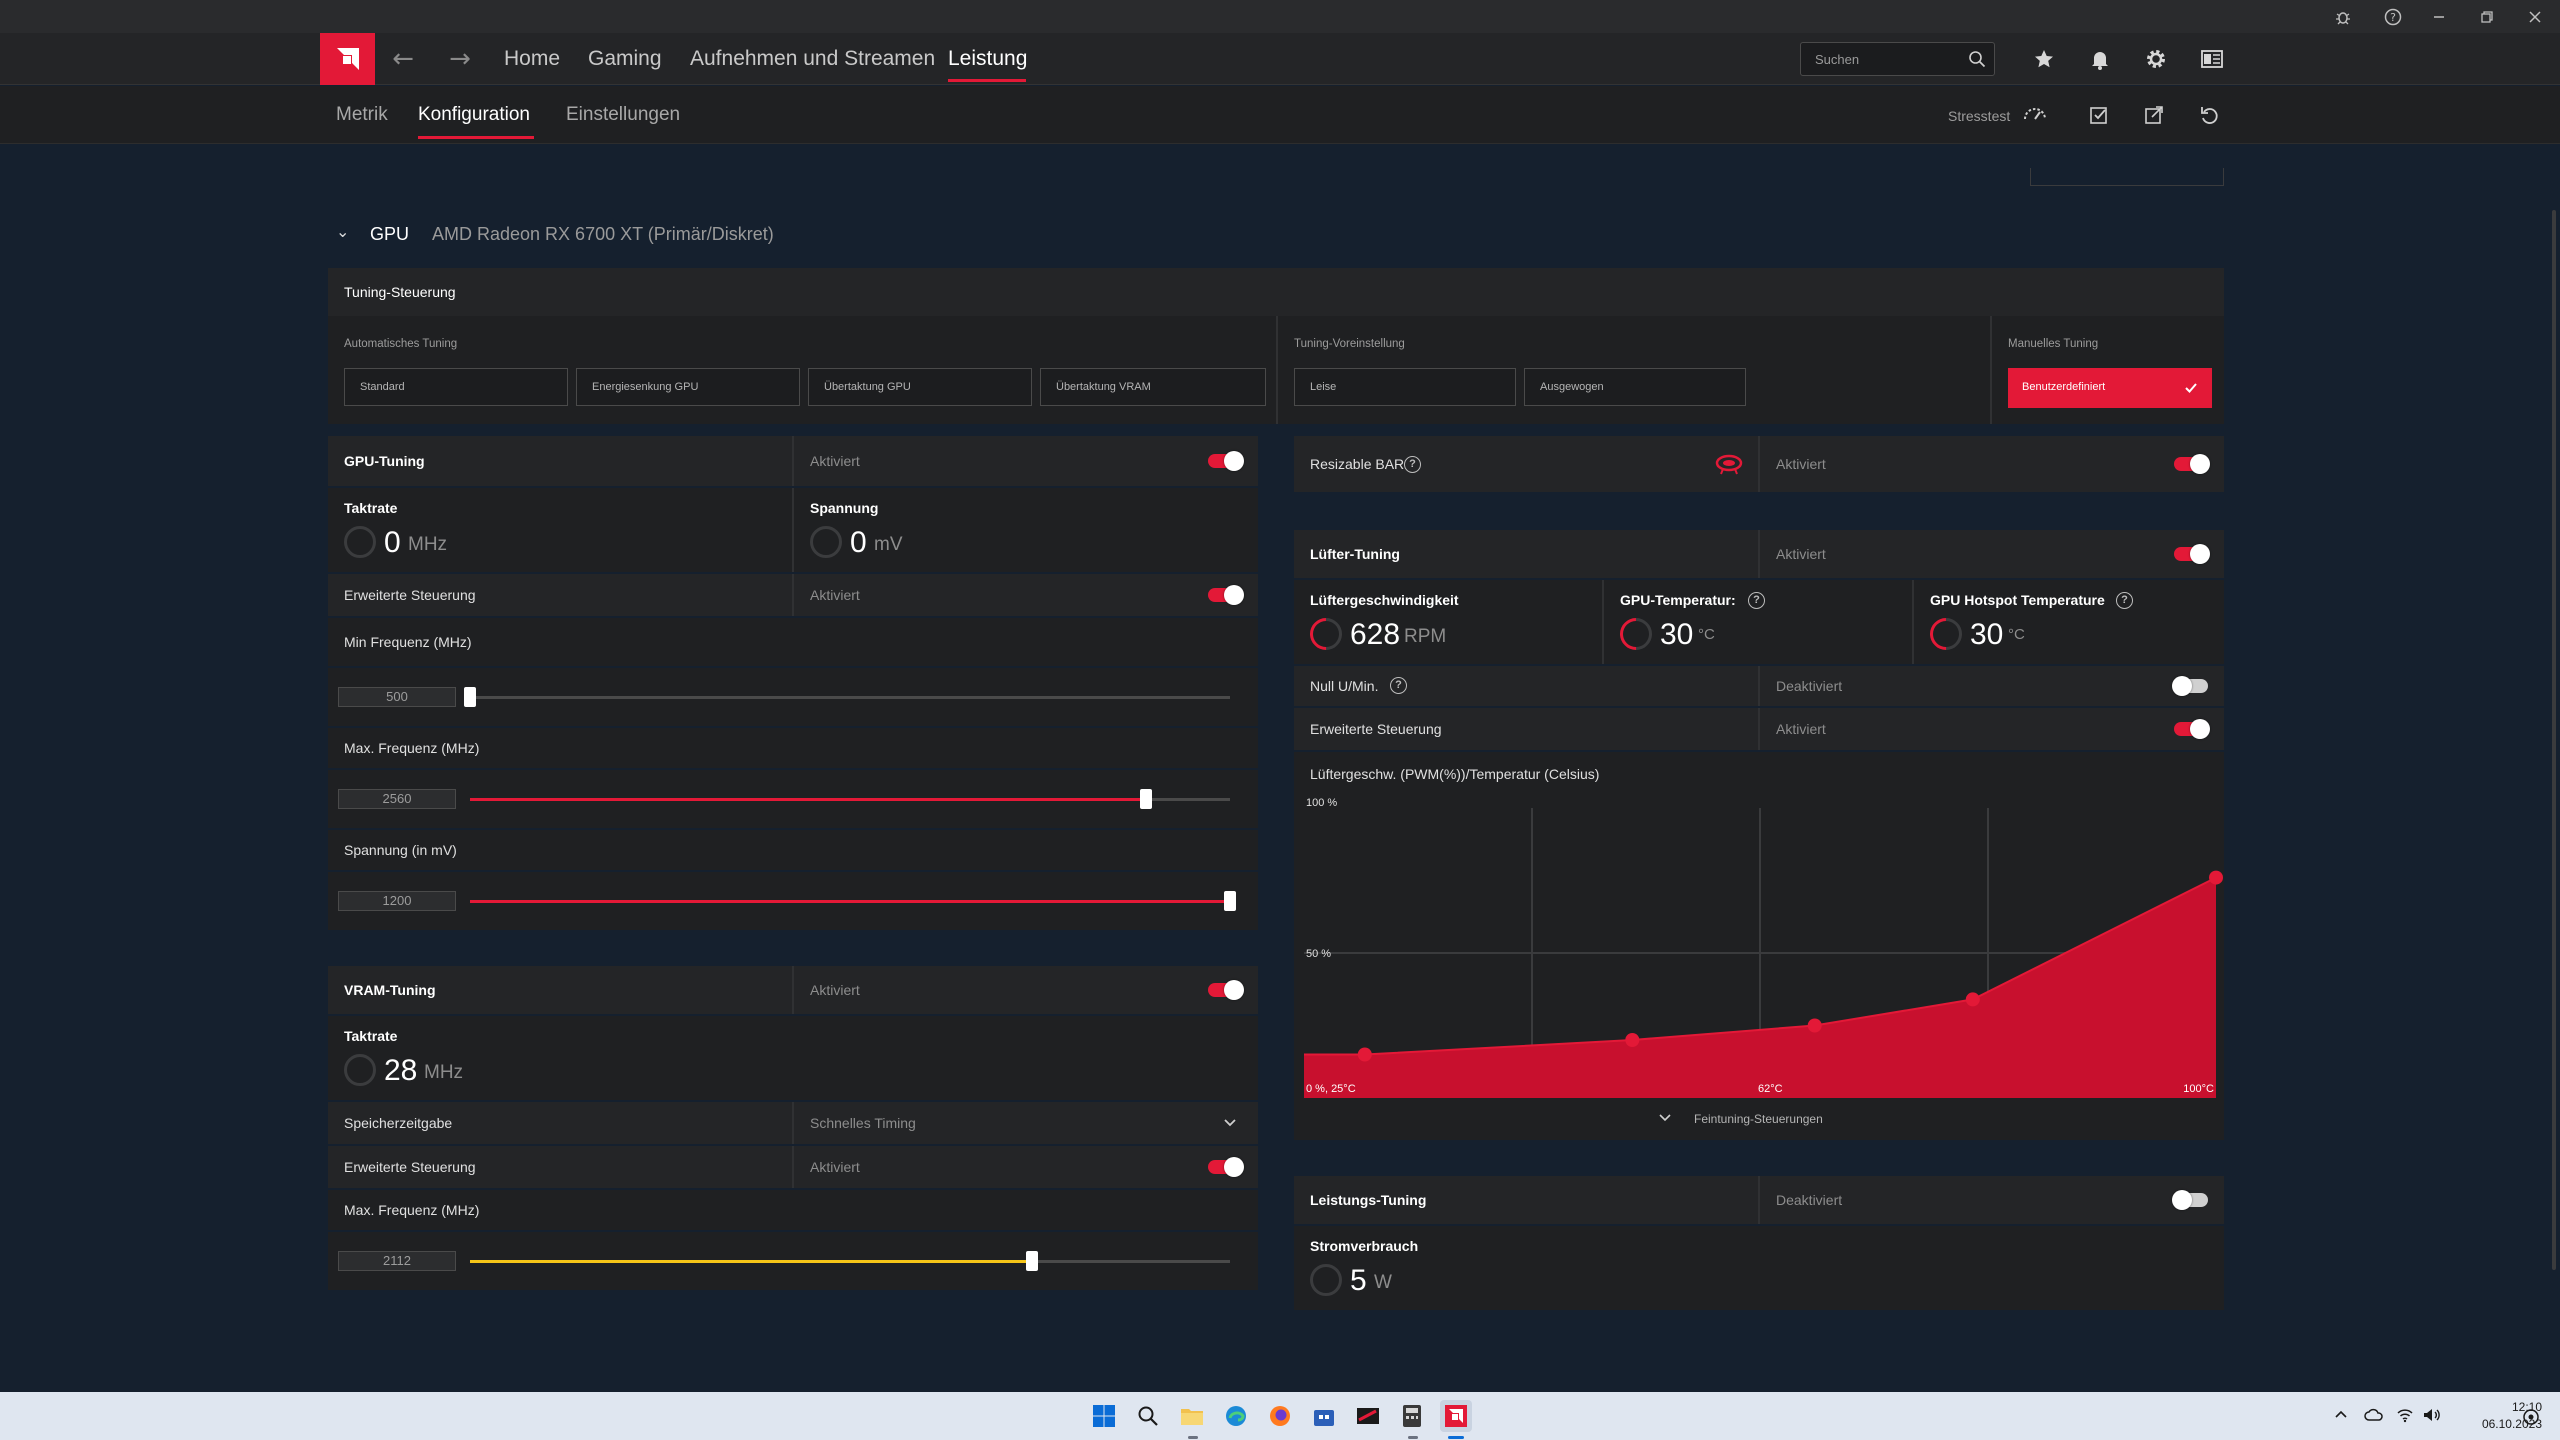  I want to click on onedrive-cloud-icon, so click(2374, 1417).